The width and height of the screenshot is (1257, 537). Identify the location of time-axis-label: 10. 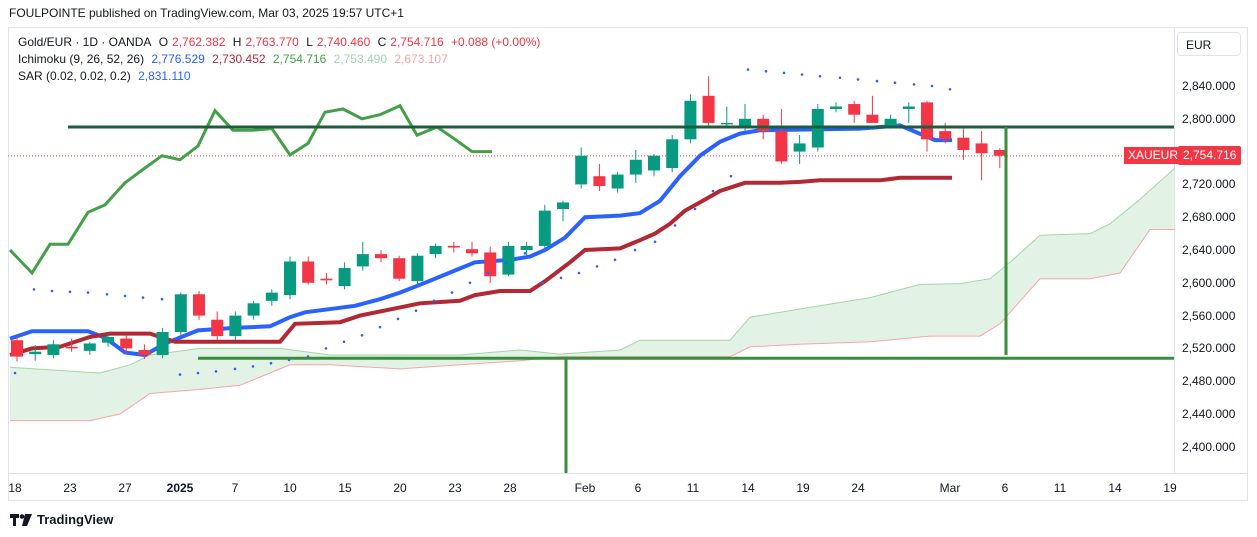
(290, 488).